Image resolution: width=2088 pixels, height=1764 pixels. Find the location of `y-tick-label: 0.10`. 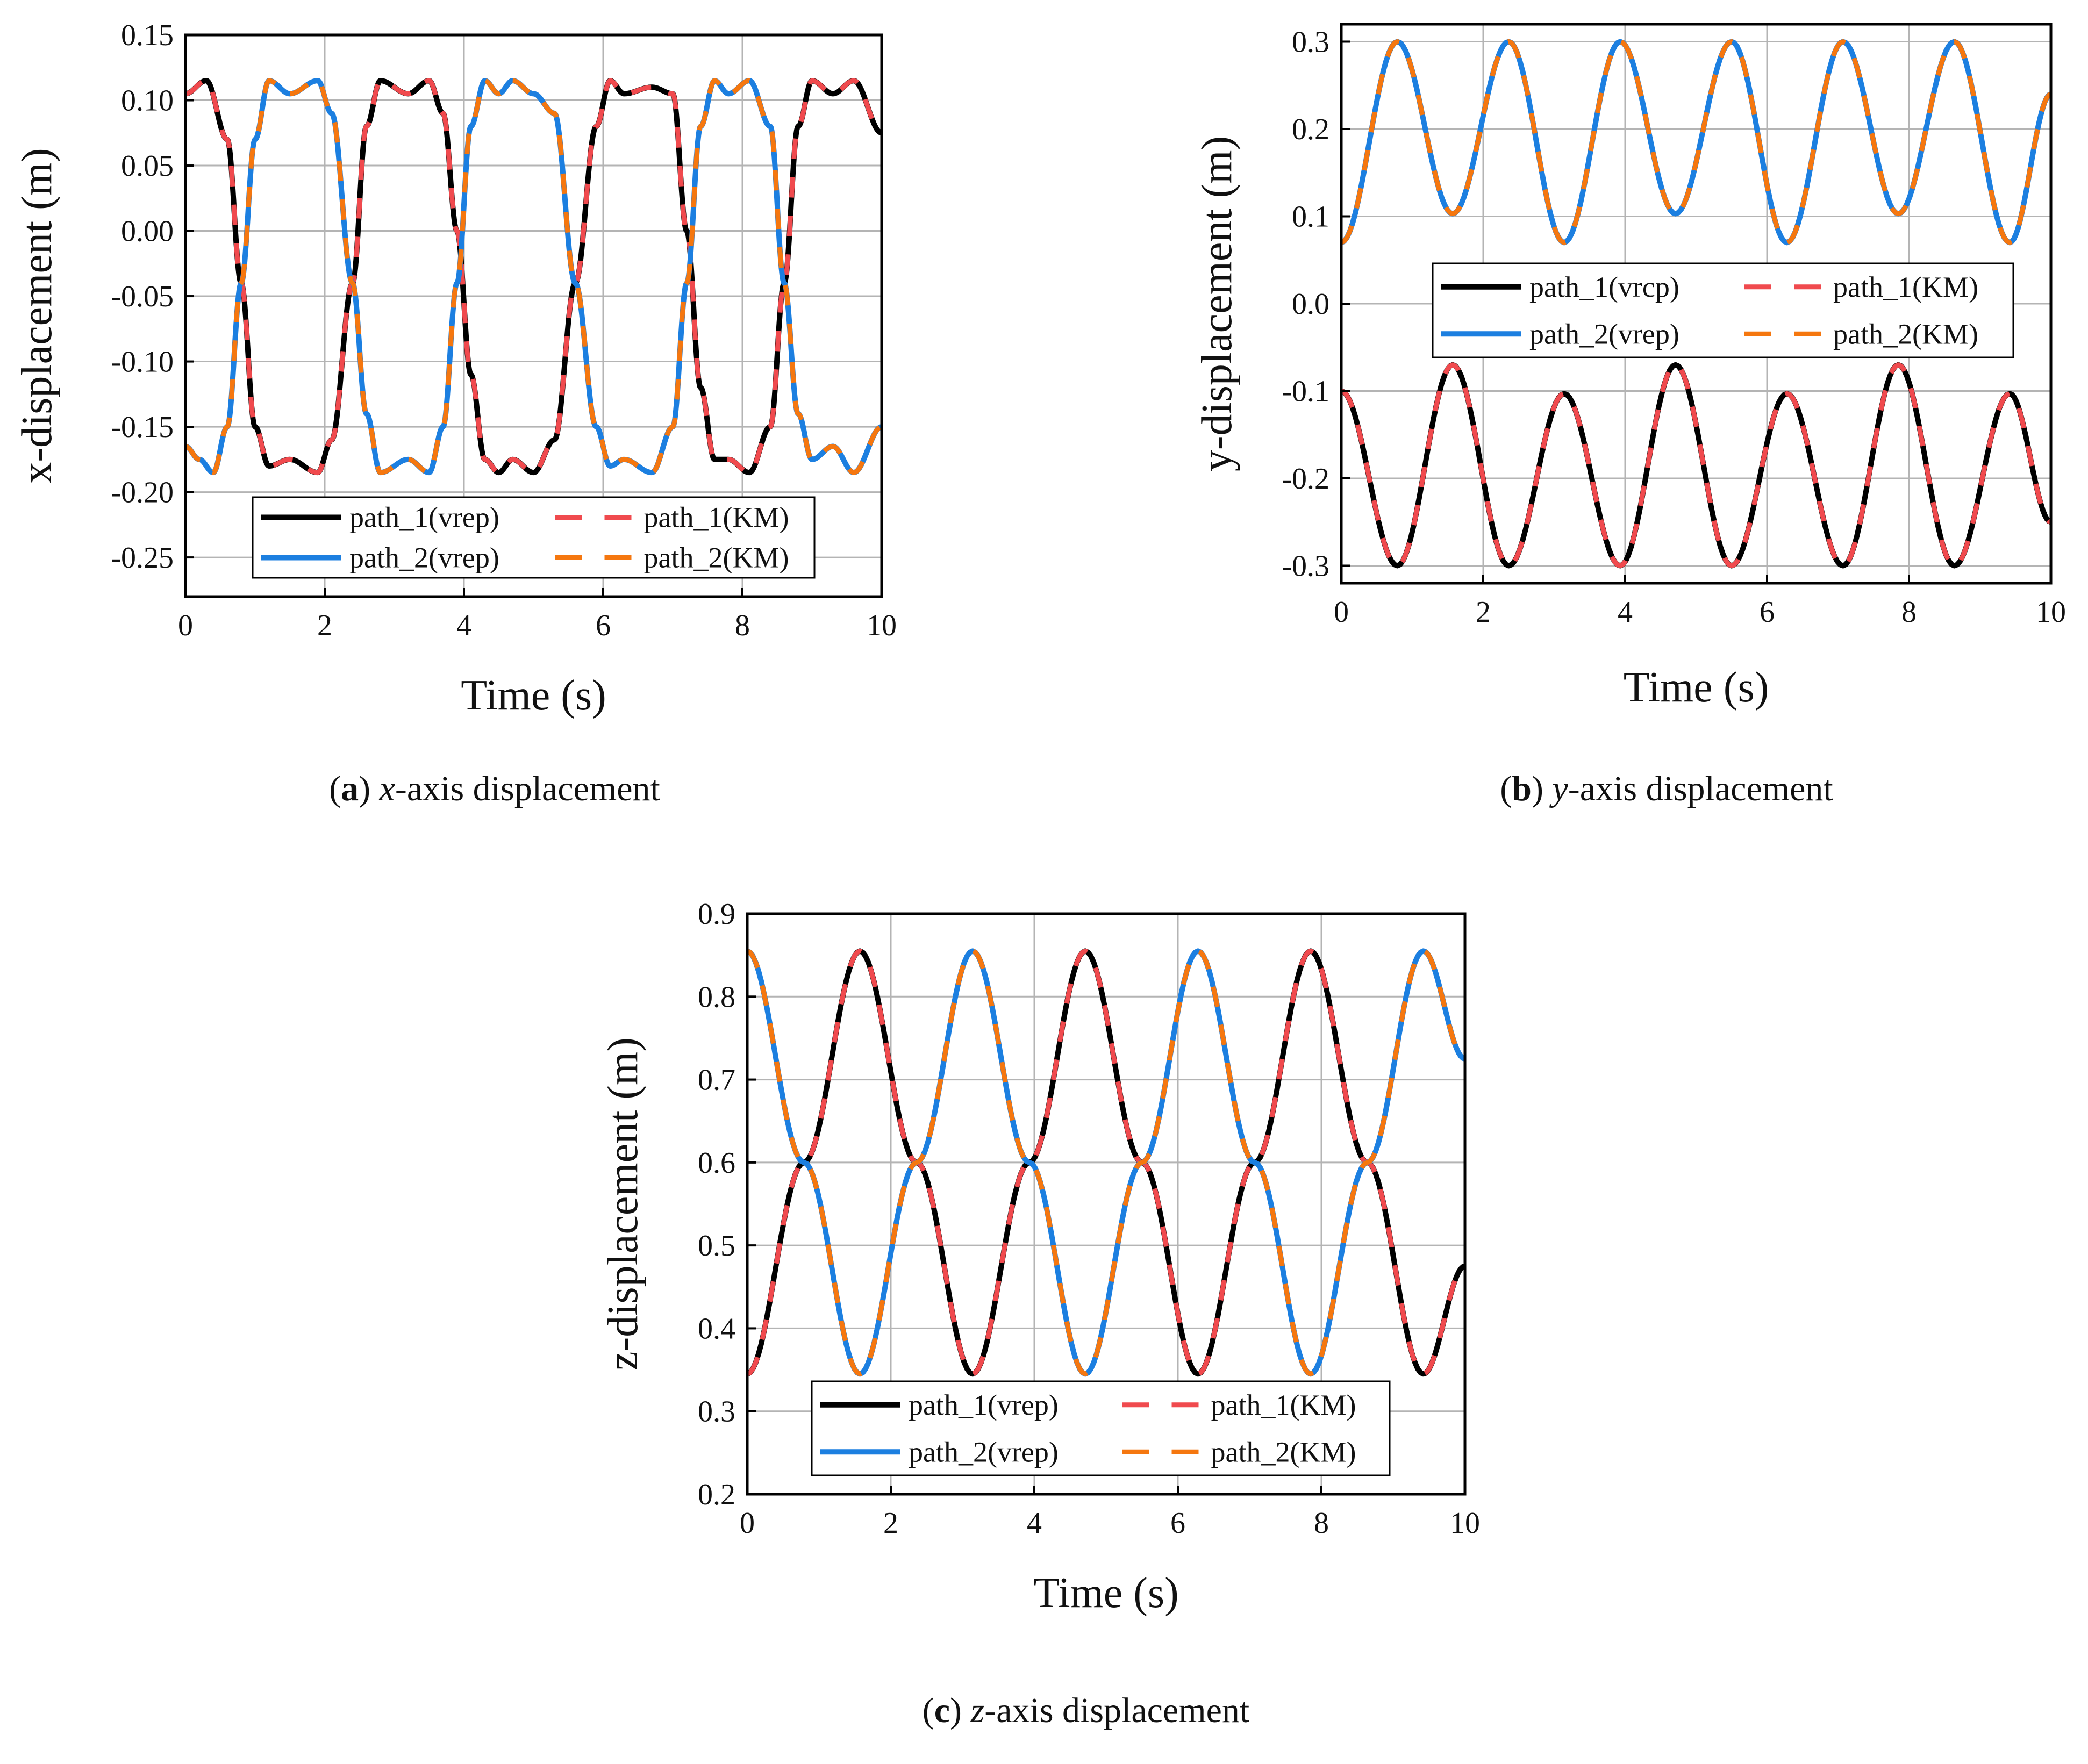

y-tick-label: 0.10 is located at coordinates (148, 101).